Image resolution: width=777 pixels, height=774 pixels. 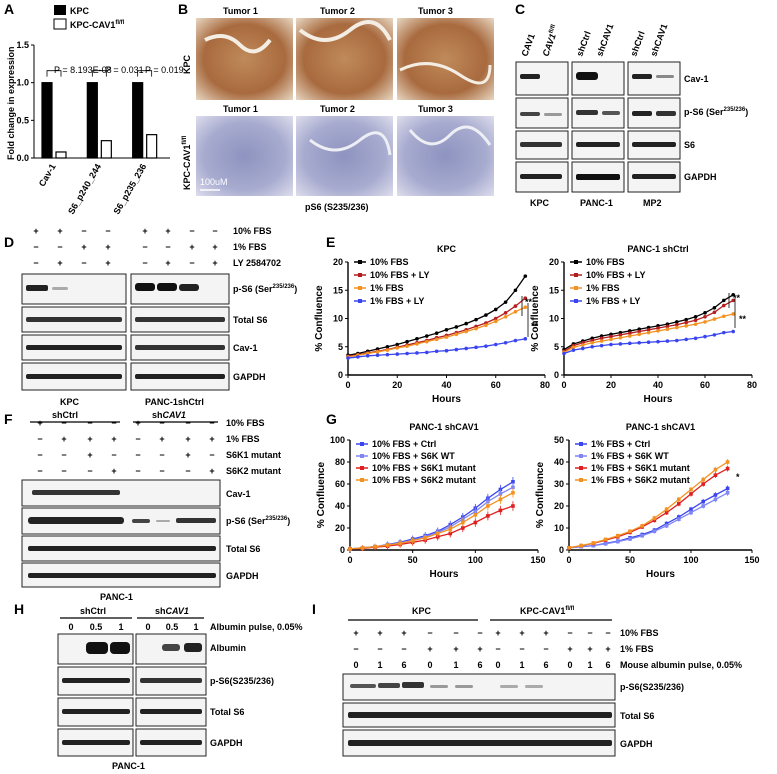 I want to click on x-tick-label: 50, so click(x=630, y=560).